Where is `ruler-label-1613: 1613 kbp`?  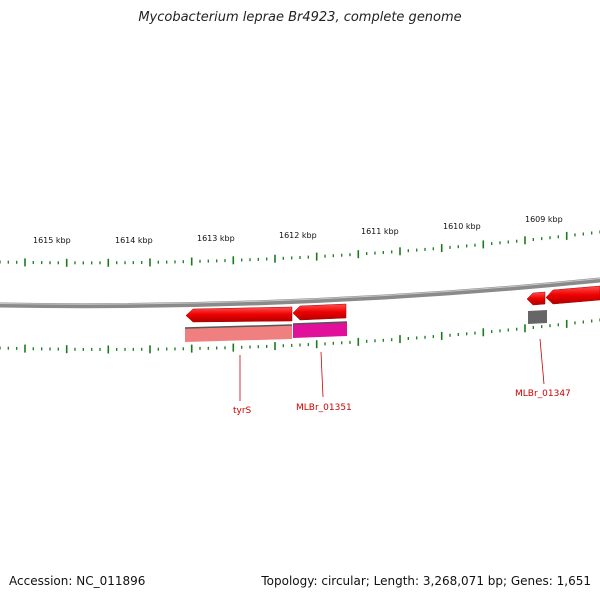 ruler-label-1613: 1613 kbp is located at coordinates (216, 238).